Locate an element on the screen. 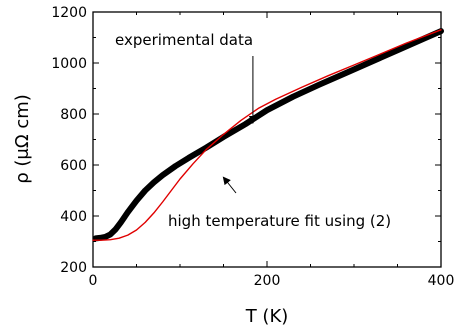 Image resolution: width=455 pixels, height=332 pixels. y-tick-label: 200 is located at coordinates (73, 268).